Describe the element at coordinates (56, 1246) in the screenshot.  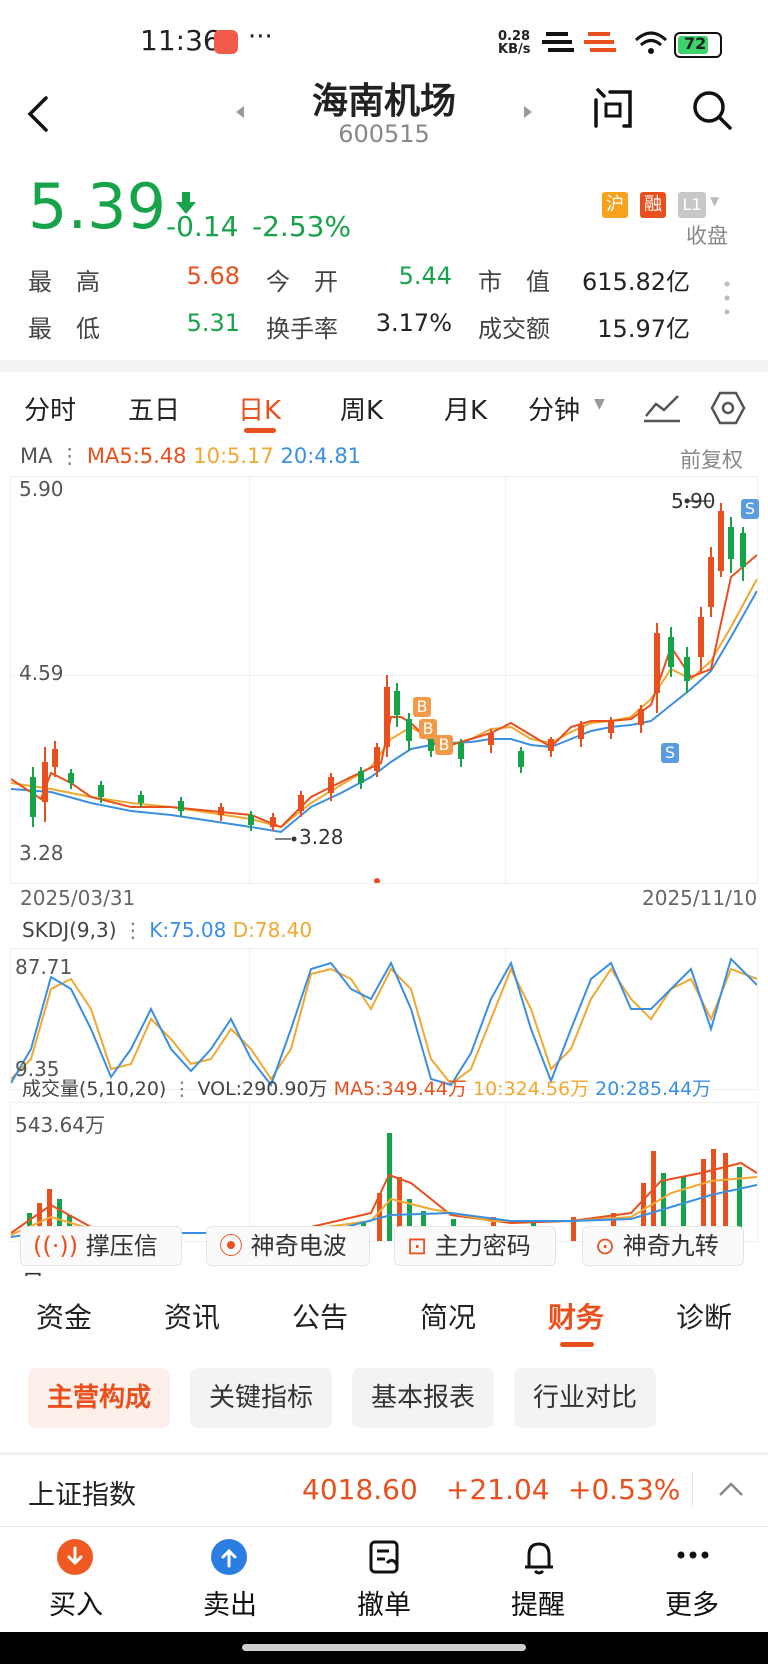
I see `signal-icon: ((·))` at that location.